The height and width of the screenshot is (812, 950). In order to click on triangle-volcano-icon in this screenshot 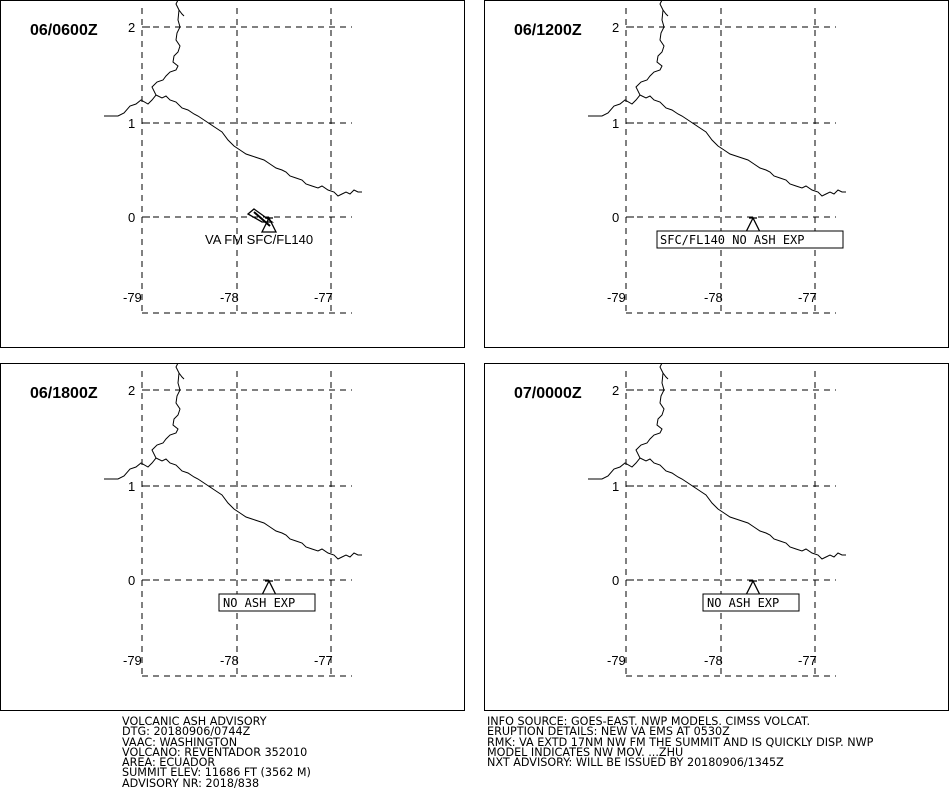, I will do `click(269, 224)`.